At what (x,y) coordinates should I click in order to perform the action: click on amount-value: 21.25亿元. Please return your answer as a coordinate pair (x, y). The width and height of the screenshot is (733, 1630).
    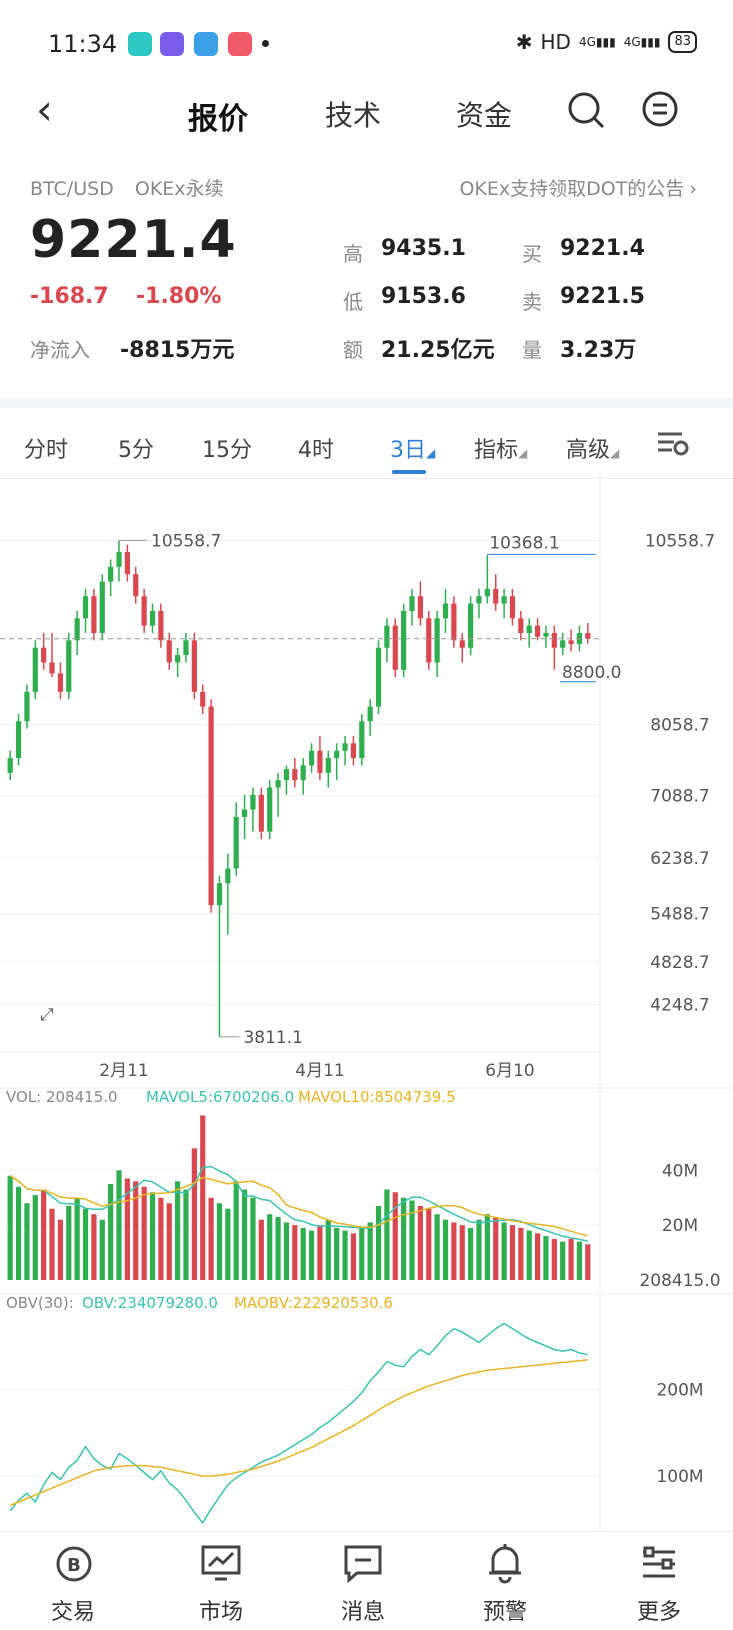
    Looking at the image, I should click on (438, 350).